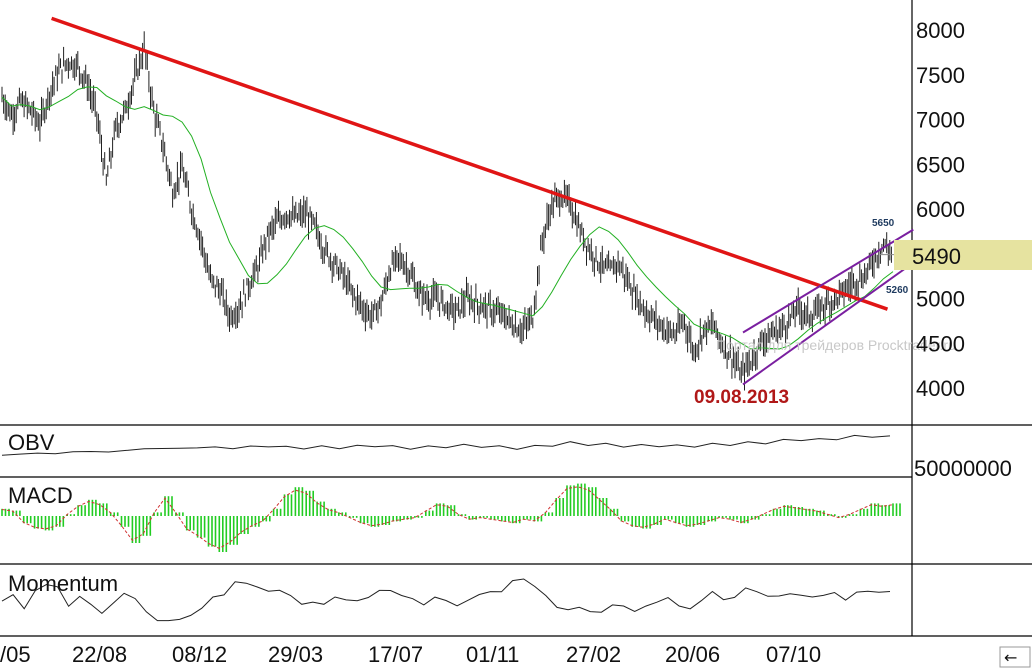  What do you see at coordinates (99, 654) in the screenshot?
I see `x-tick-label: 22/08` at bounding box center [99, 654].